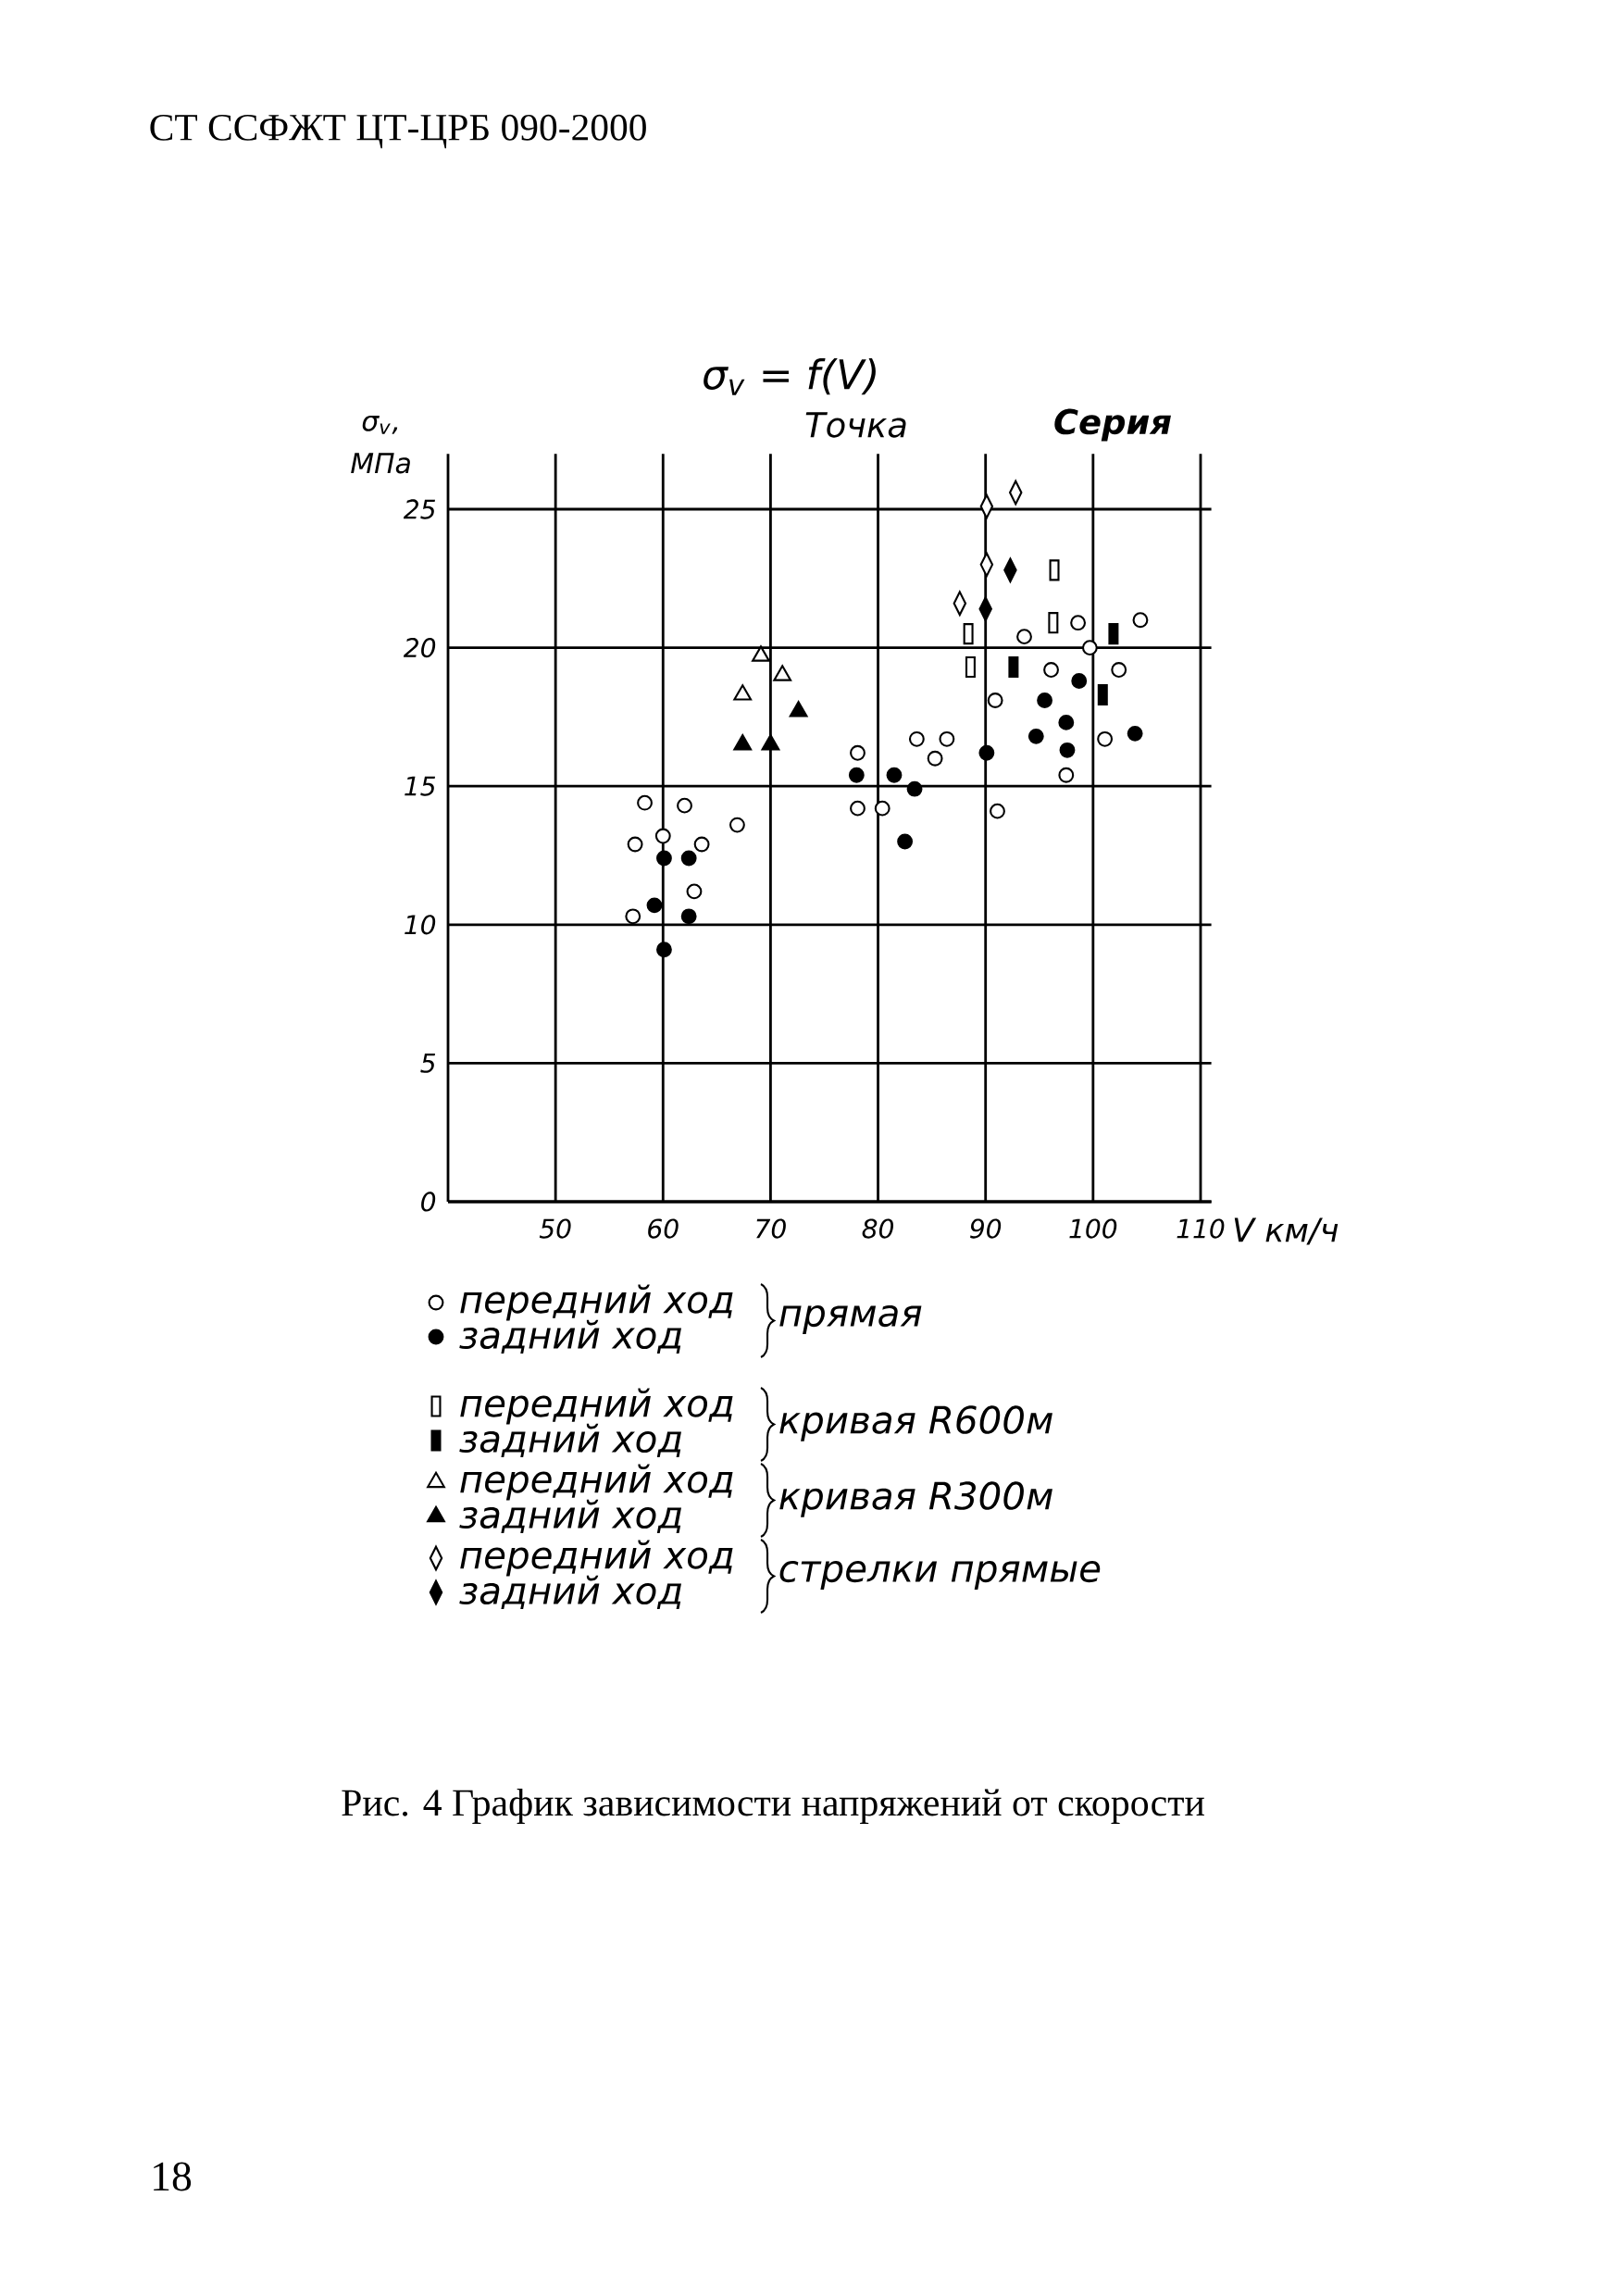  Describe the element at coordinates (398, 131) in the screenshot. I see `text: СТ ССФЖТ ЦТ-ЦРБ 090-2000` at that location.